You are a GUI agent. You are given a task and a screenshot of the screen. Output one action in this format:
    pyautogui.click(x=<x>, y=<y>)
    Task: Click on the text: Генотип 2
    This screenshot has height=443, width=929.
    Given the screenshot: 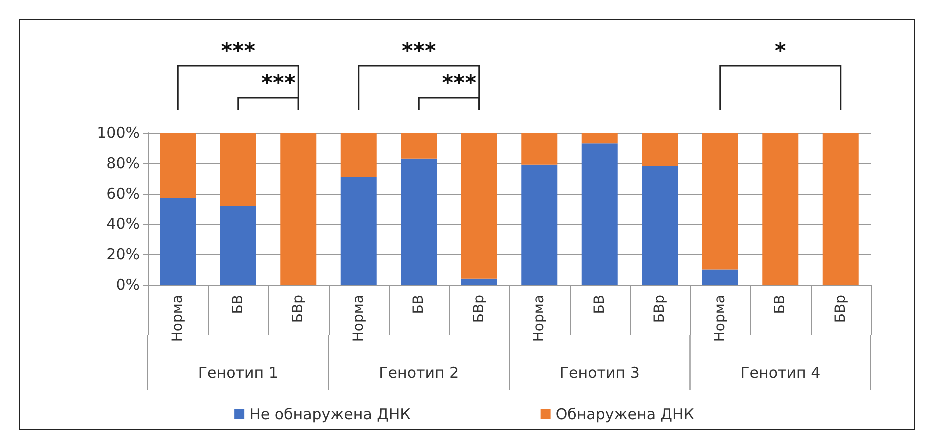 What is the action you would take?
    pyautogui.click(x=419, y=373)
    